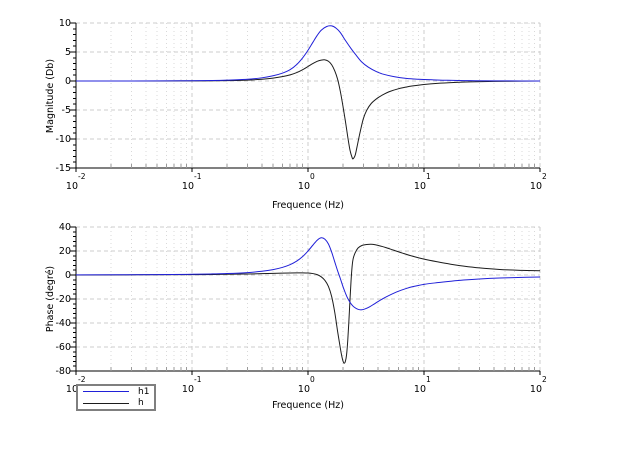 The height and width of the screenshot is (472, 618). What do you see at coordinates (63, 299) in the screenshot?
I see `y-tick-label: -20` at bounding box center [63, 299].